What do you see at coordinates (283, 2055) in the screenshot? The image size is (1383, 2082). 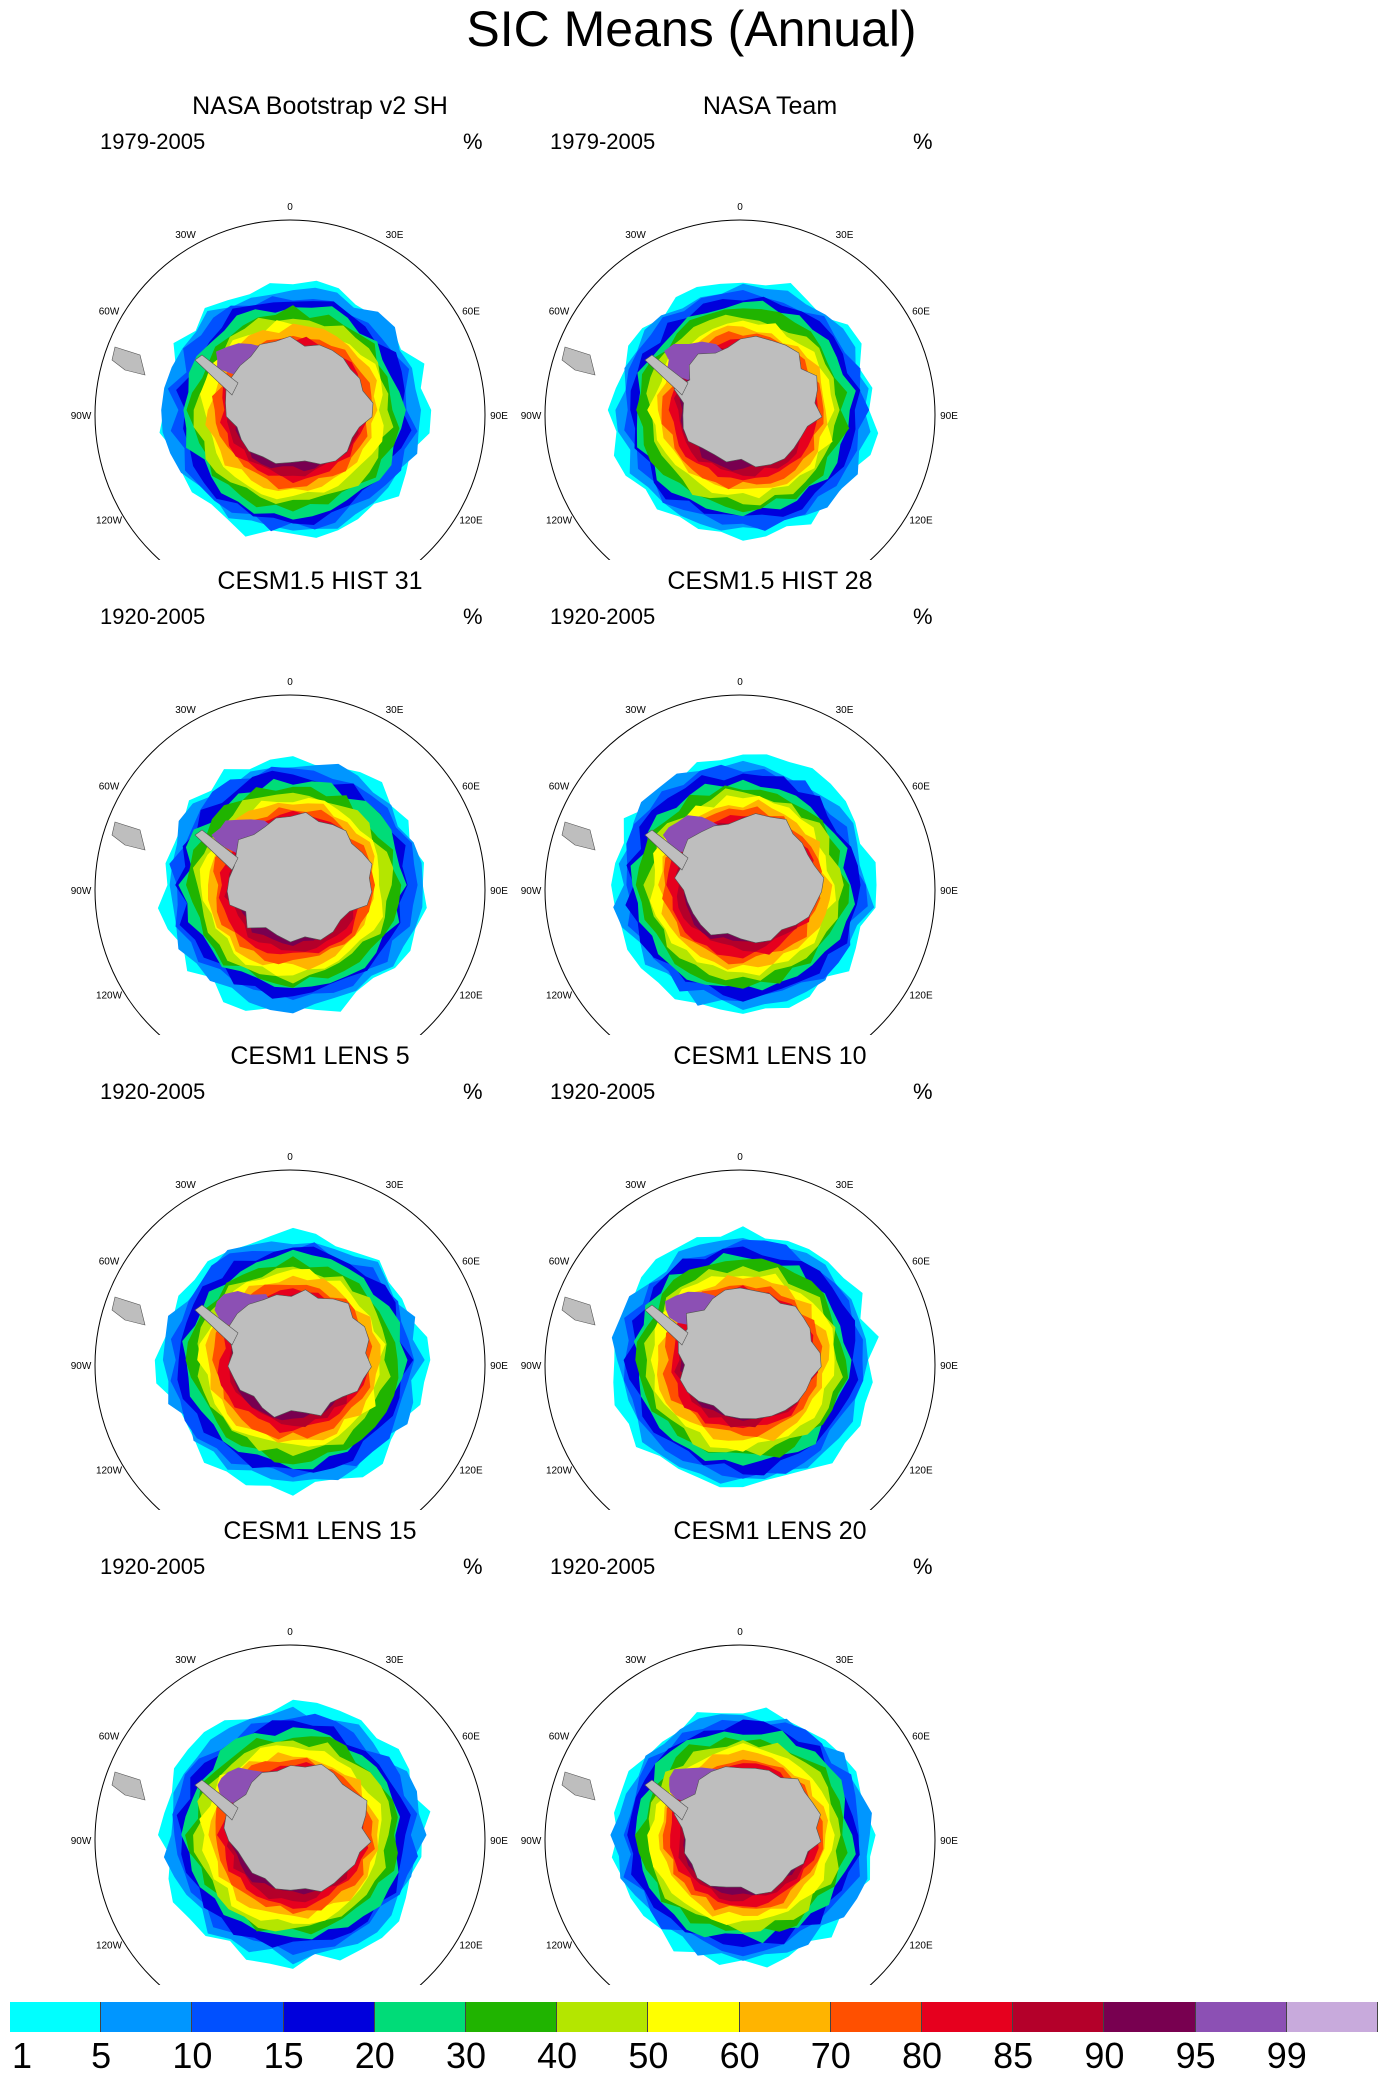 I see `colorbar-label: 15` at bounding box center [283, 2055].